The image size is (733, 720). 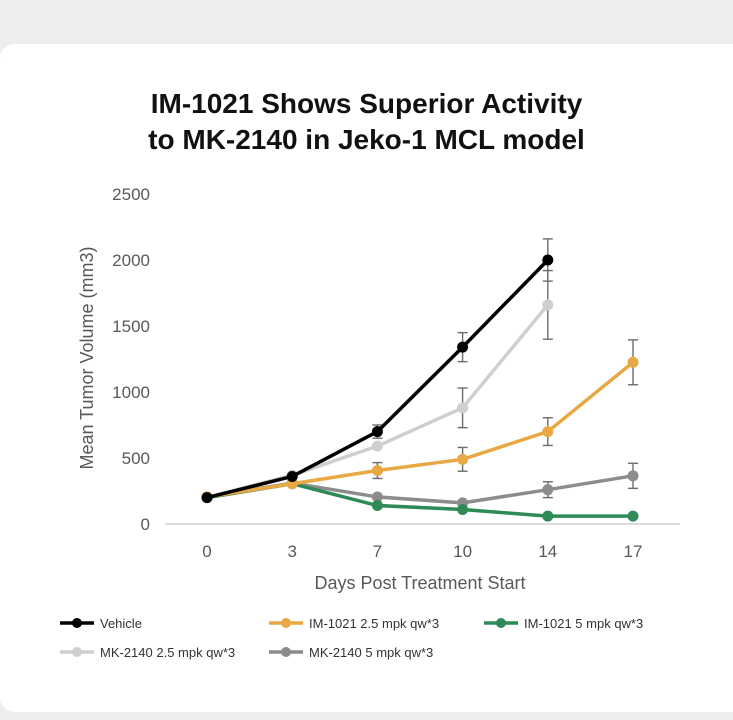 I want to click on x-tick-label: 10, so click(x=462, y=551).